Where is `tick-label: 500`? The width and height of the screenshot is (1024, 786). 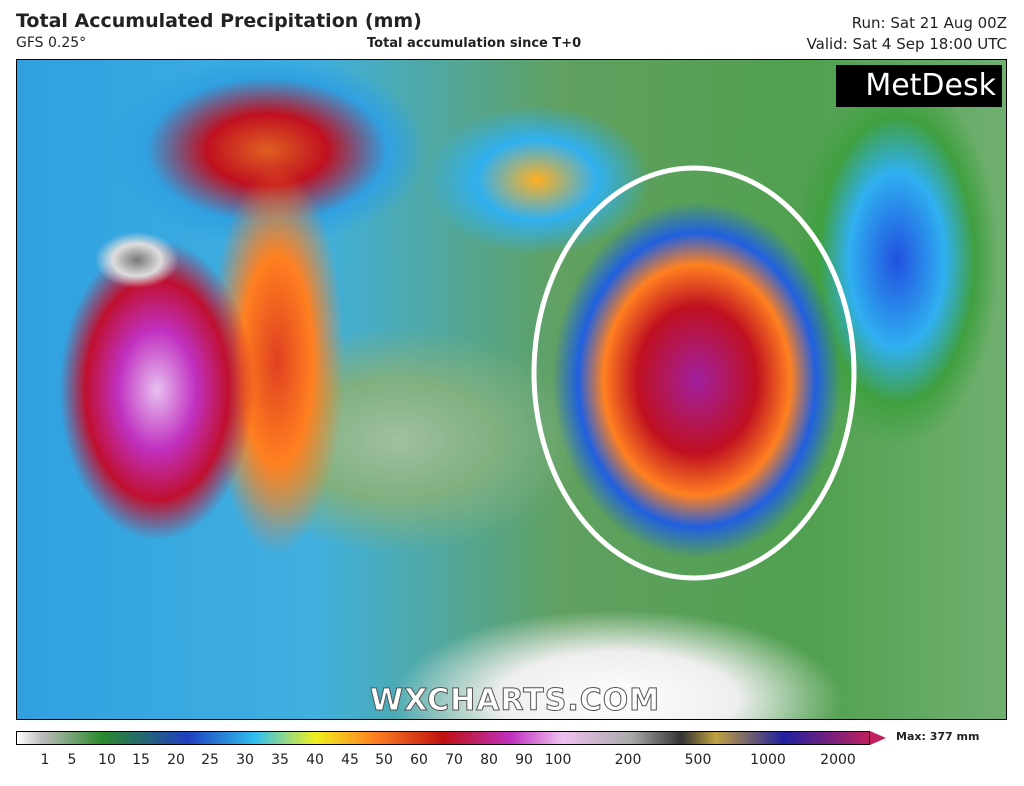 tick-label: 500 is located at coordinates (698, 760).